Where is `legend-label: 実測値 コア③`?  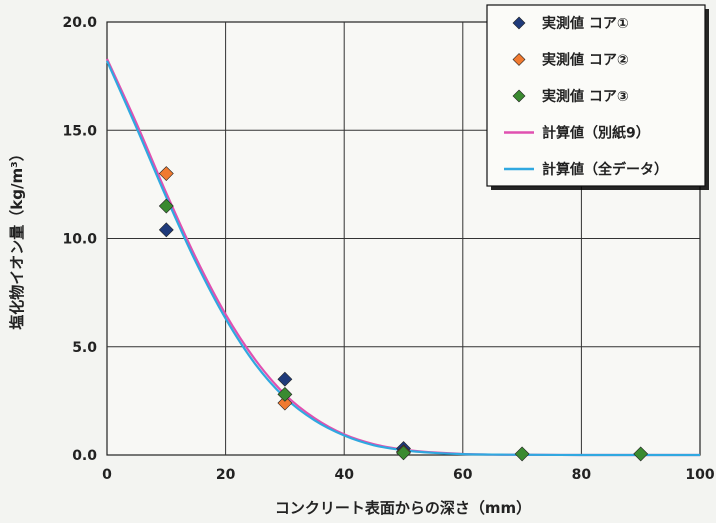 legend-label: 実測値 コア③ is located at coordinates (585, 96).